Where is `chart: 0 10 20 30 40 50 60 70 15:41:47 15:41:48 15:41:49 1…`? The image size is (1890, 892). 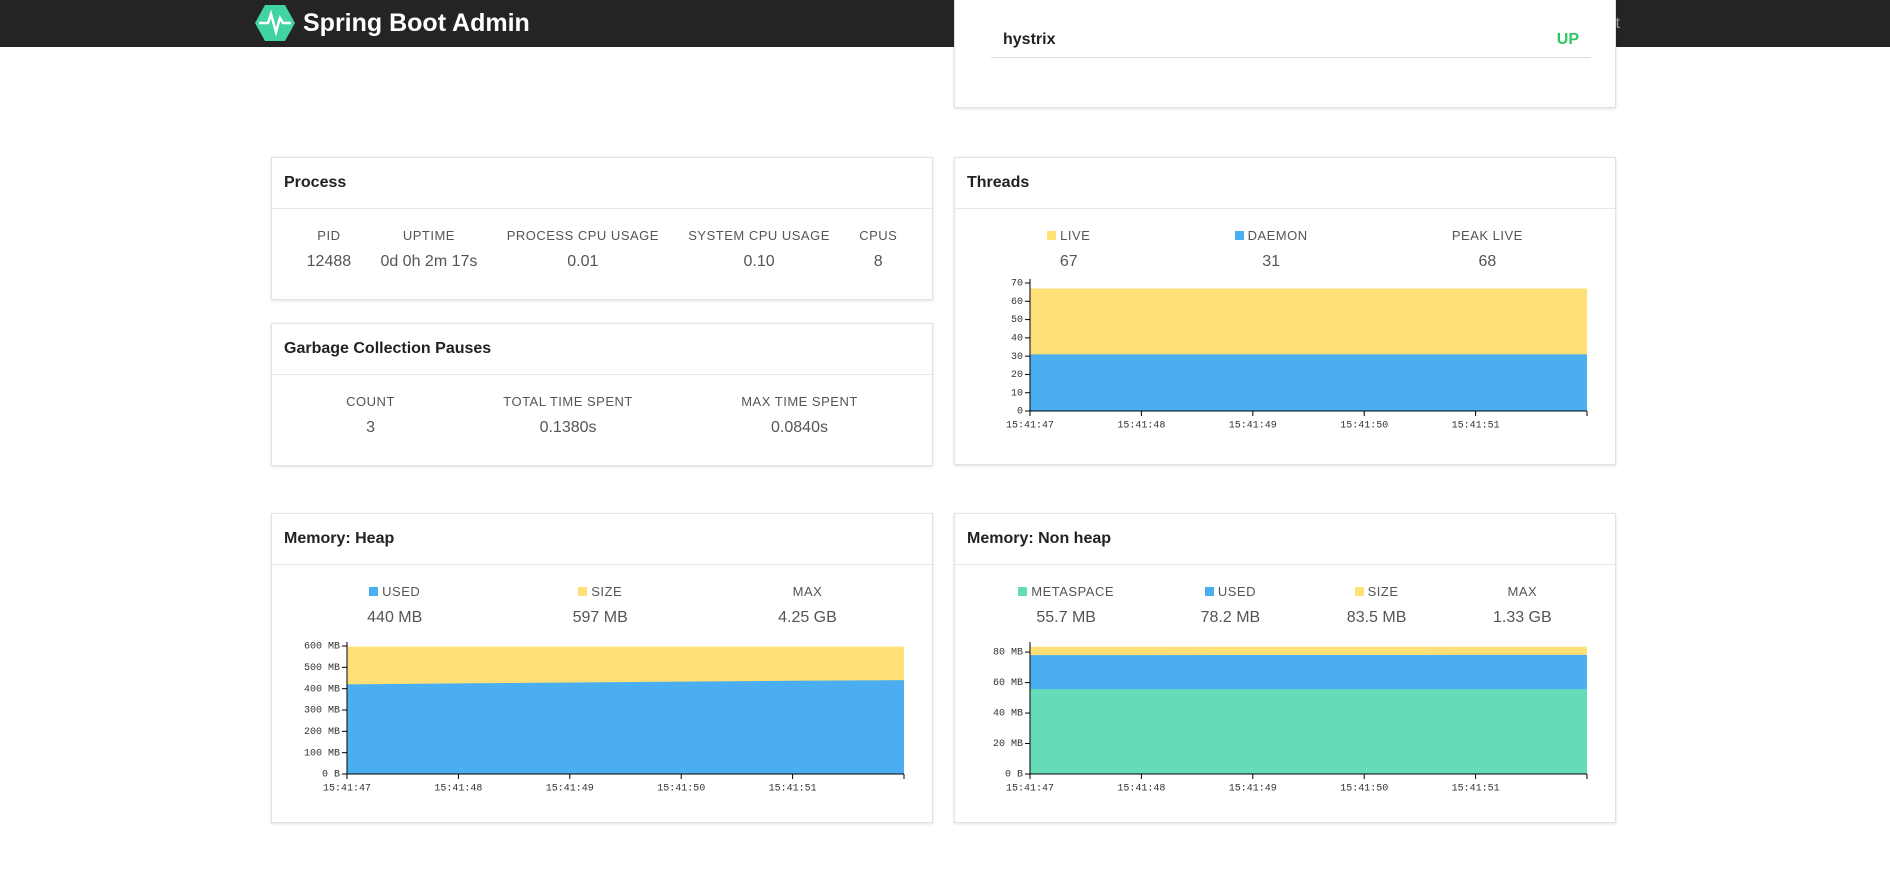 chart: 0 10 20 30 40 50 60 70 15:41:47 15:41:48 15:41:49 1… is located at coordinates (1297, 355).